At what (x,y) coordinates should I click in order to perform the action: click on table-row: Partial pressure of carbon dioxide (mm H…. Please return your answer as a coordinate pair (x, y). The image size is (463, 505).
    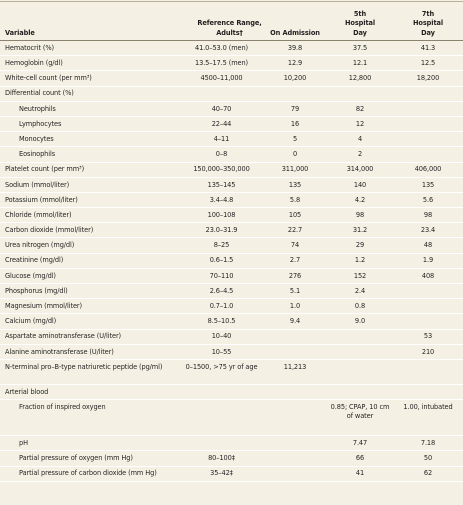
    Looking at the image, I should click on (231, 474).